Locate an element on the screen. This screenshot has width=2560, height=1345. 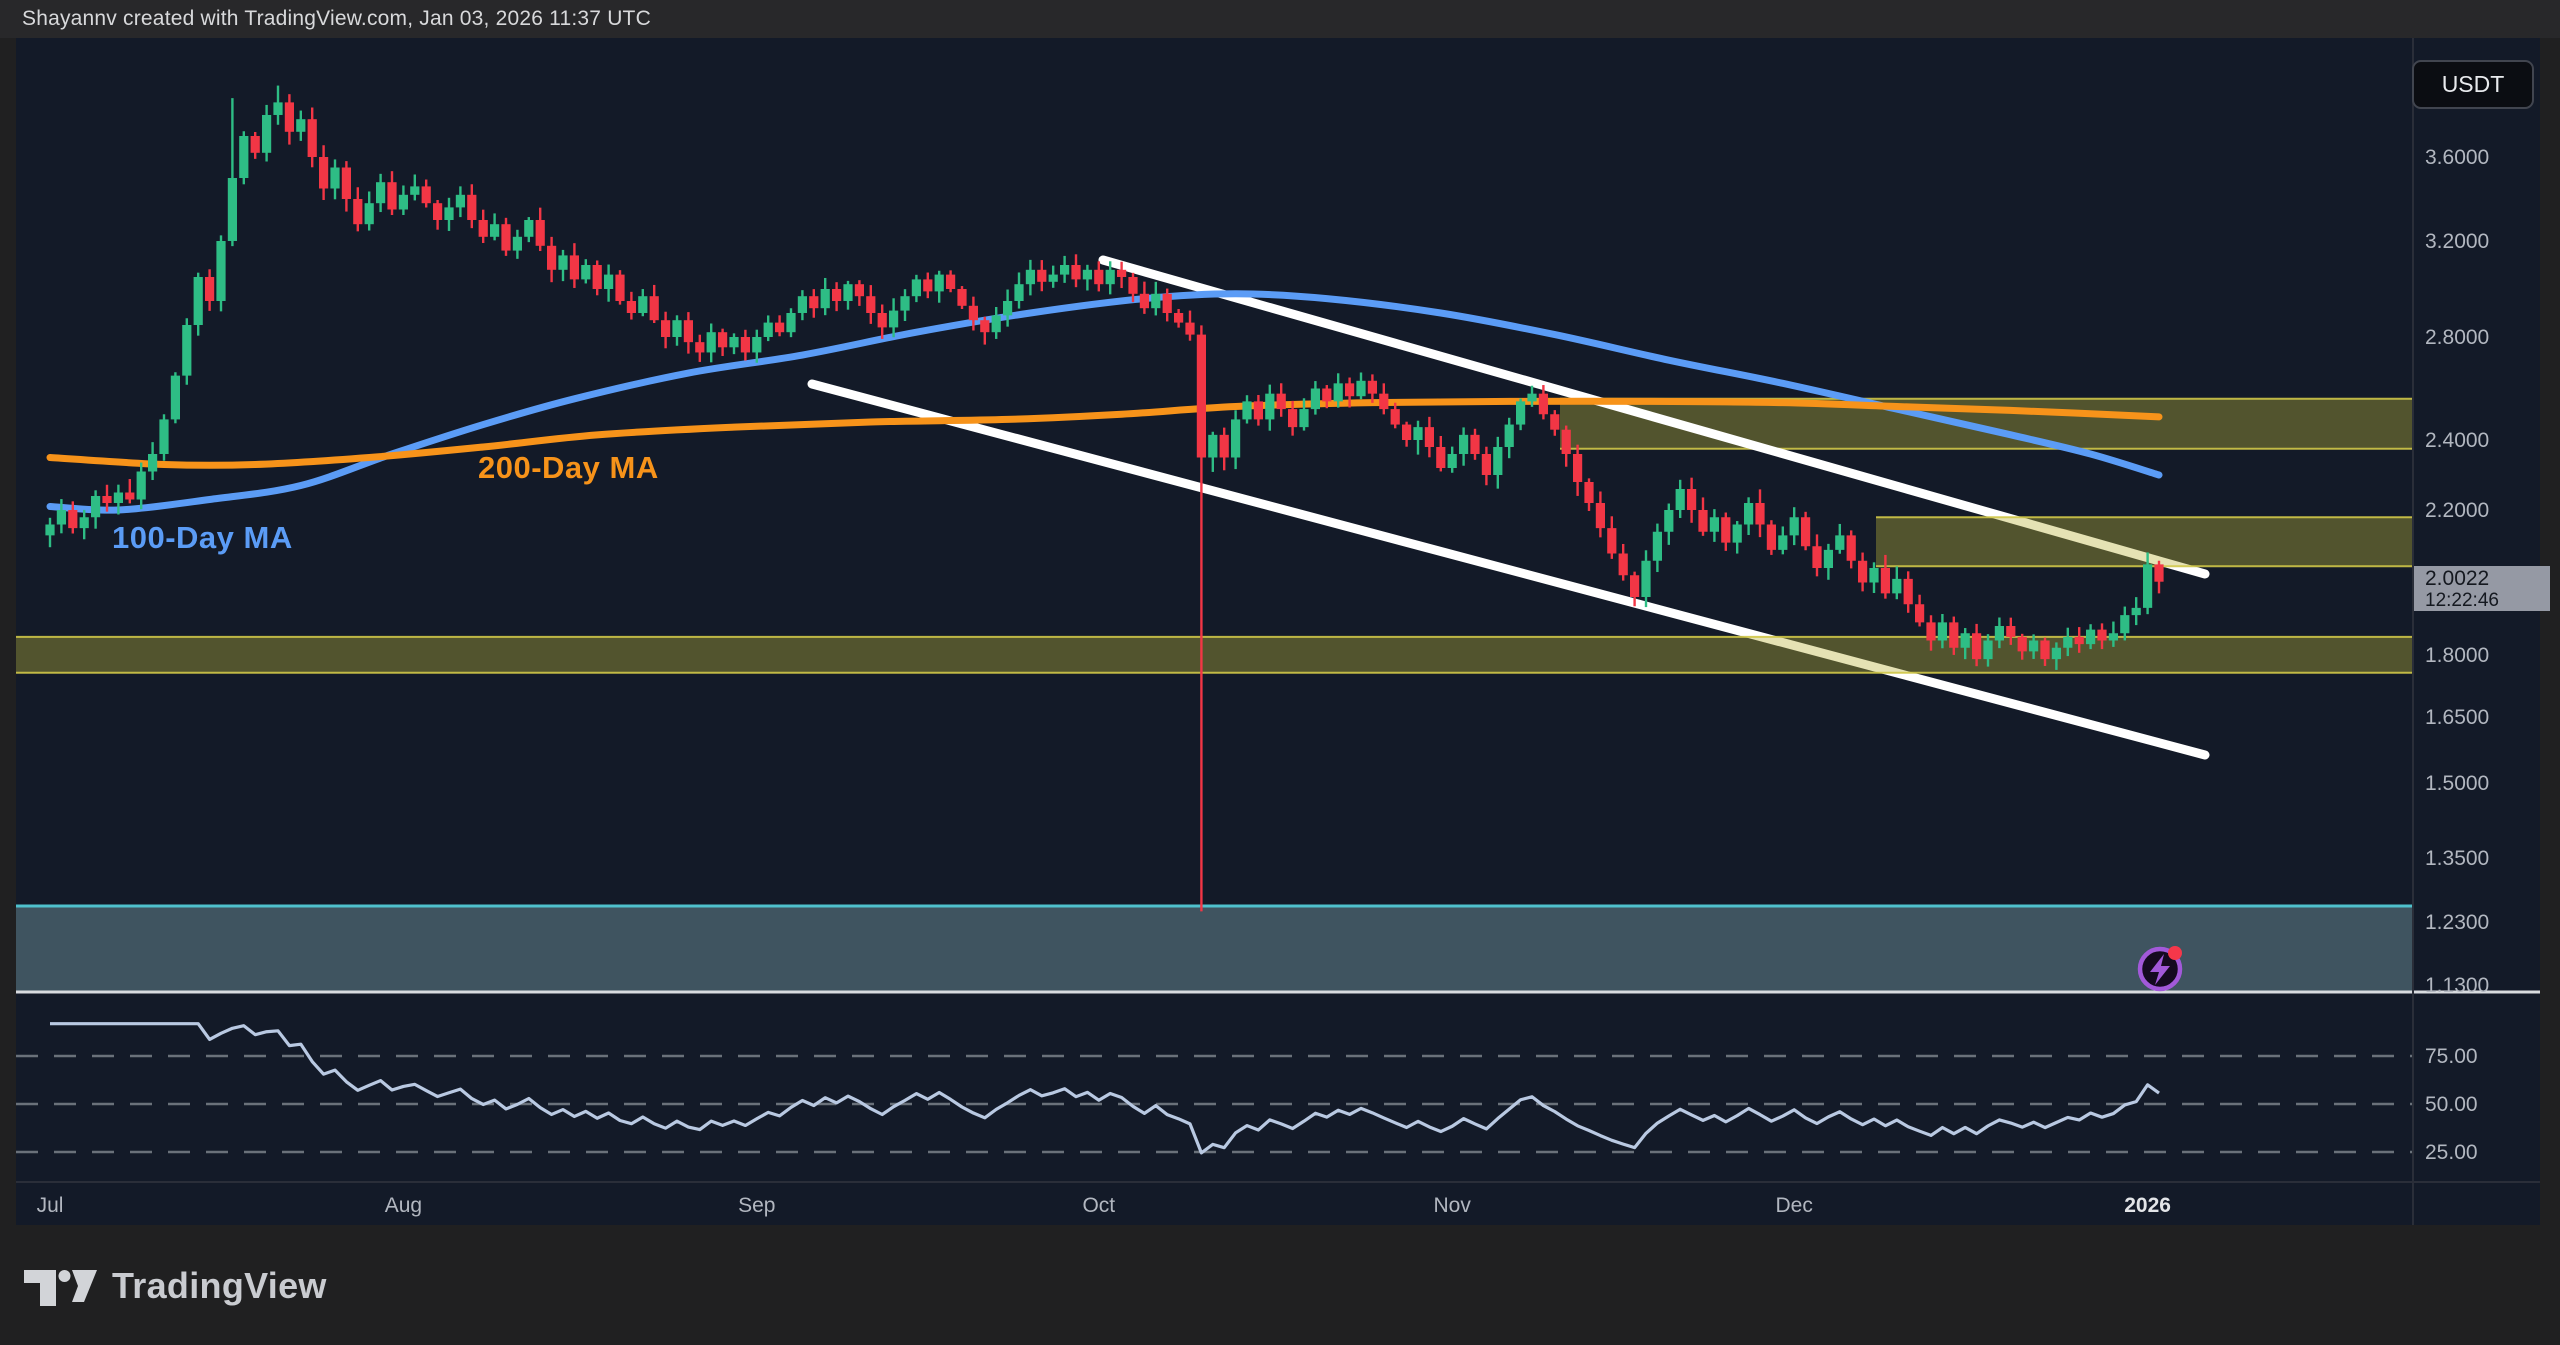
support-zone-1.80-fill is located at coordinates (1214, 654).